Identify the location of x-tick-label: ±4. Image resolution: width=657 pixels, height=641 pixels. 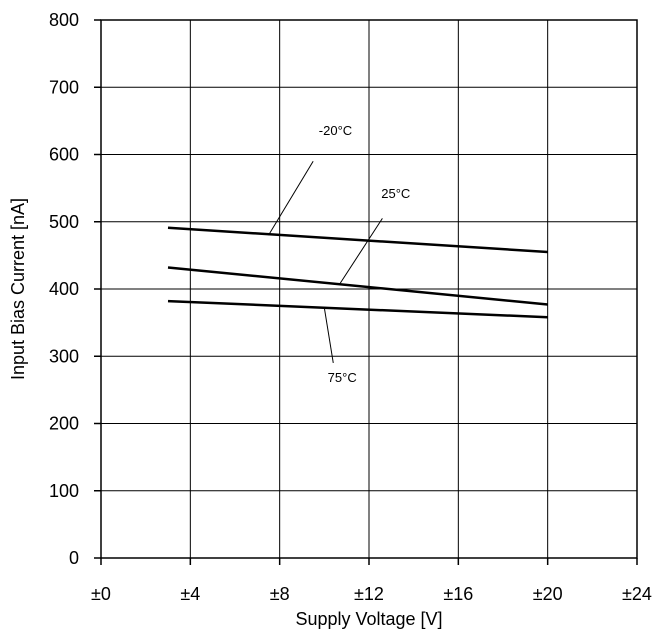
(190, 594).